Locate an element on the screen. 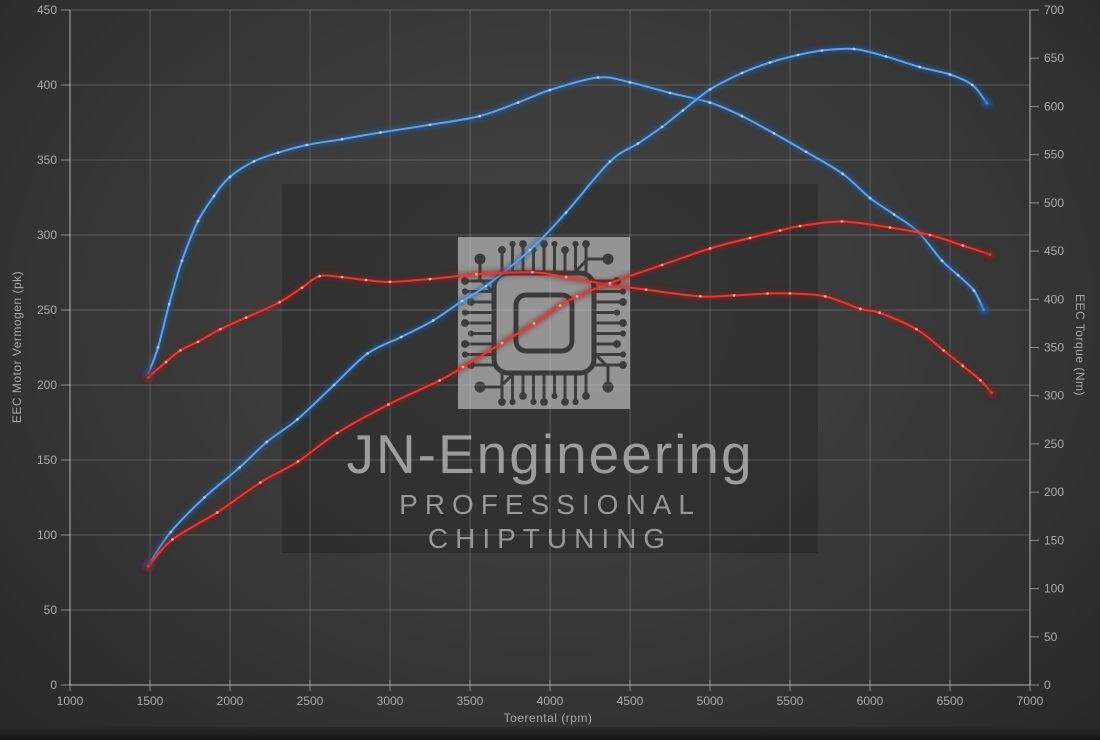  bottom-edge-bar is located at coordinates (550, 733).